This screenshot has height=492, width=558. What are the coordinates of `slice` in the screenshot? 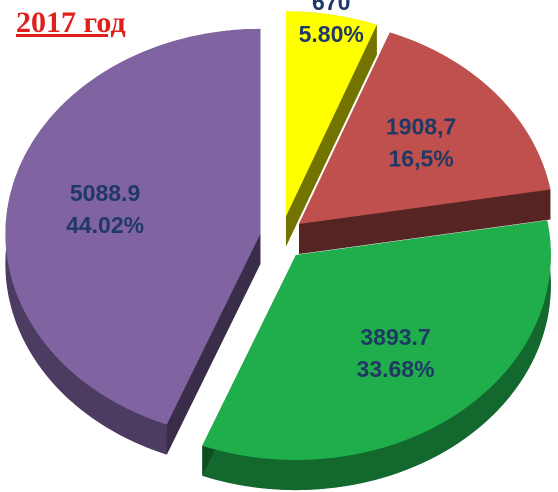 It's located at (331, 129).